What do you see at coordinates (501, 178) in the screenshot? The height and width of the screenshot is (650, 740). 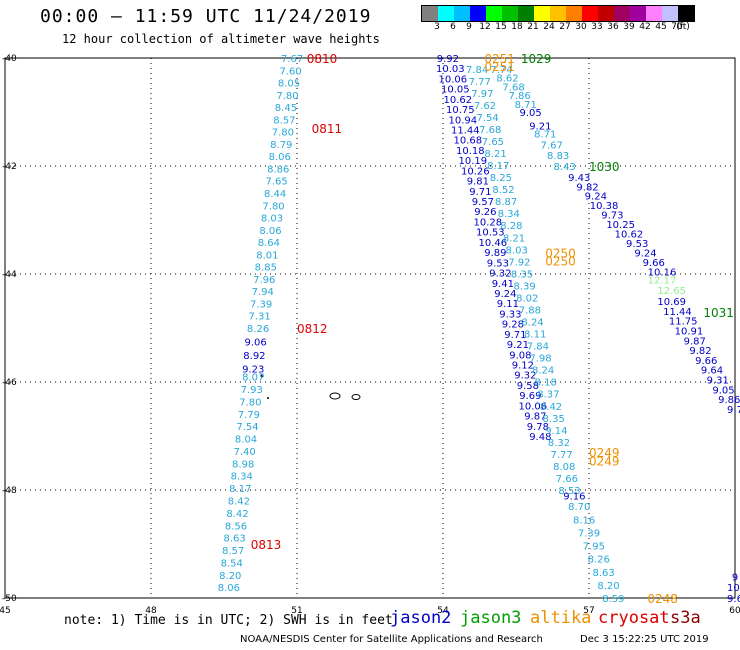 I see `wave-height-value: 8.25` at bounding box center [501, 178].